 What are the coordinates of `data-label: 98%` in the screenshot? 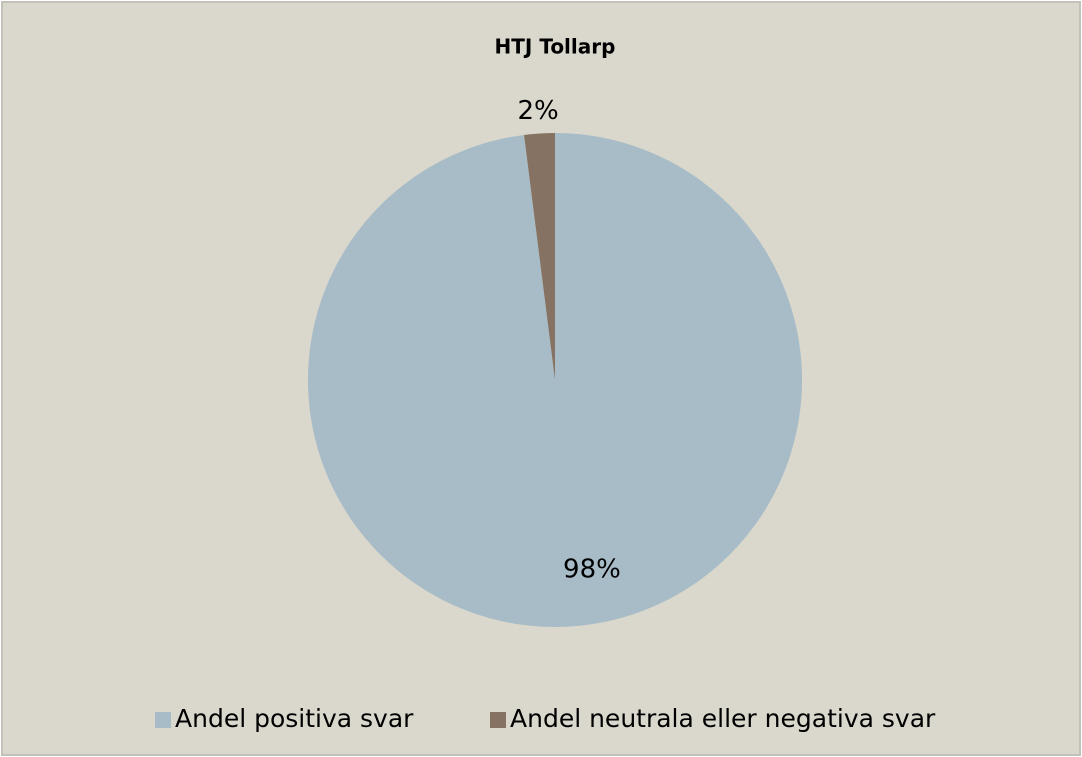 It's located at (592, 569).